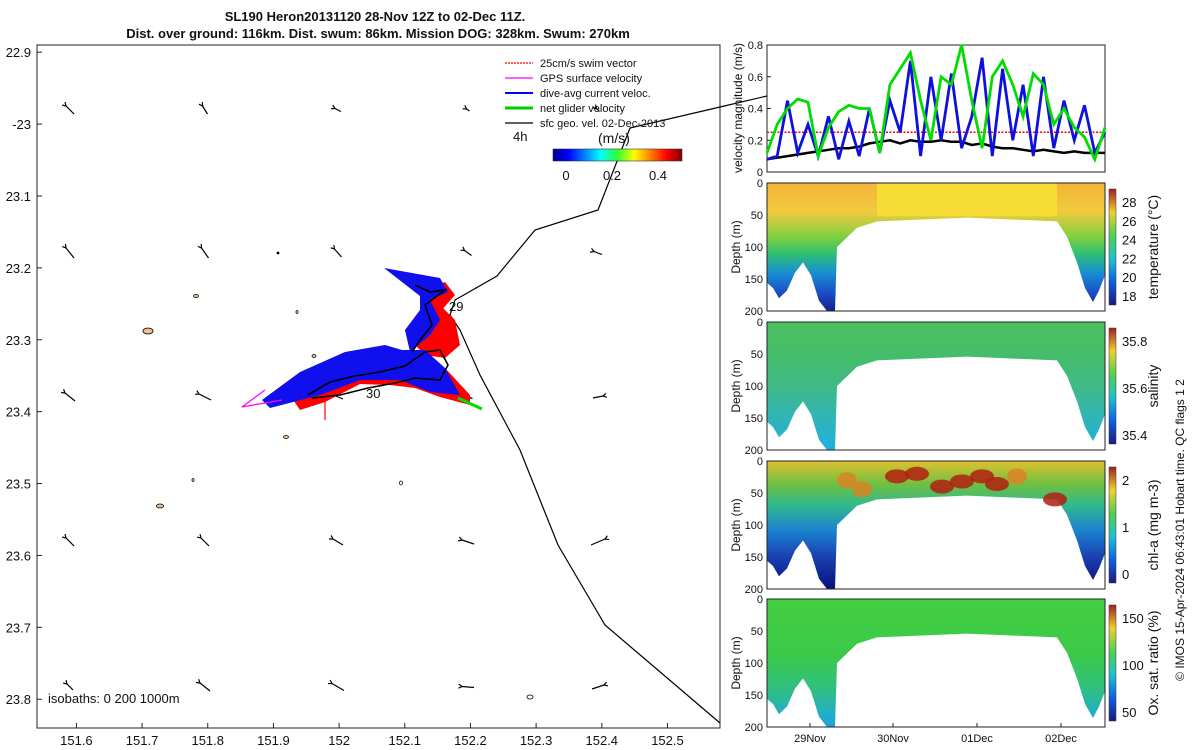  What do you see at coordinates (913, 104) in the screenshot?
I see `velocity-series` at bounding box center [913, 104].